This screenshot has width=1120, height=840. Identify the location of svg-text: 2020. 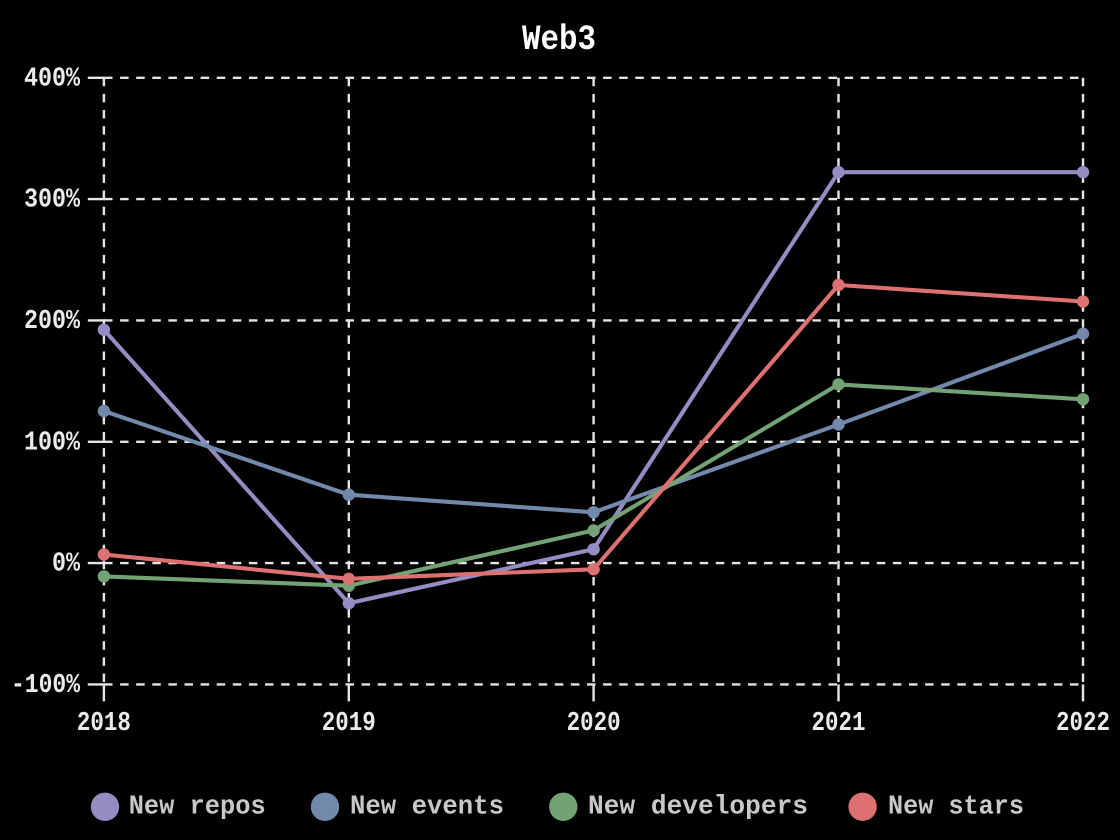
(594, 724).